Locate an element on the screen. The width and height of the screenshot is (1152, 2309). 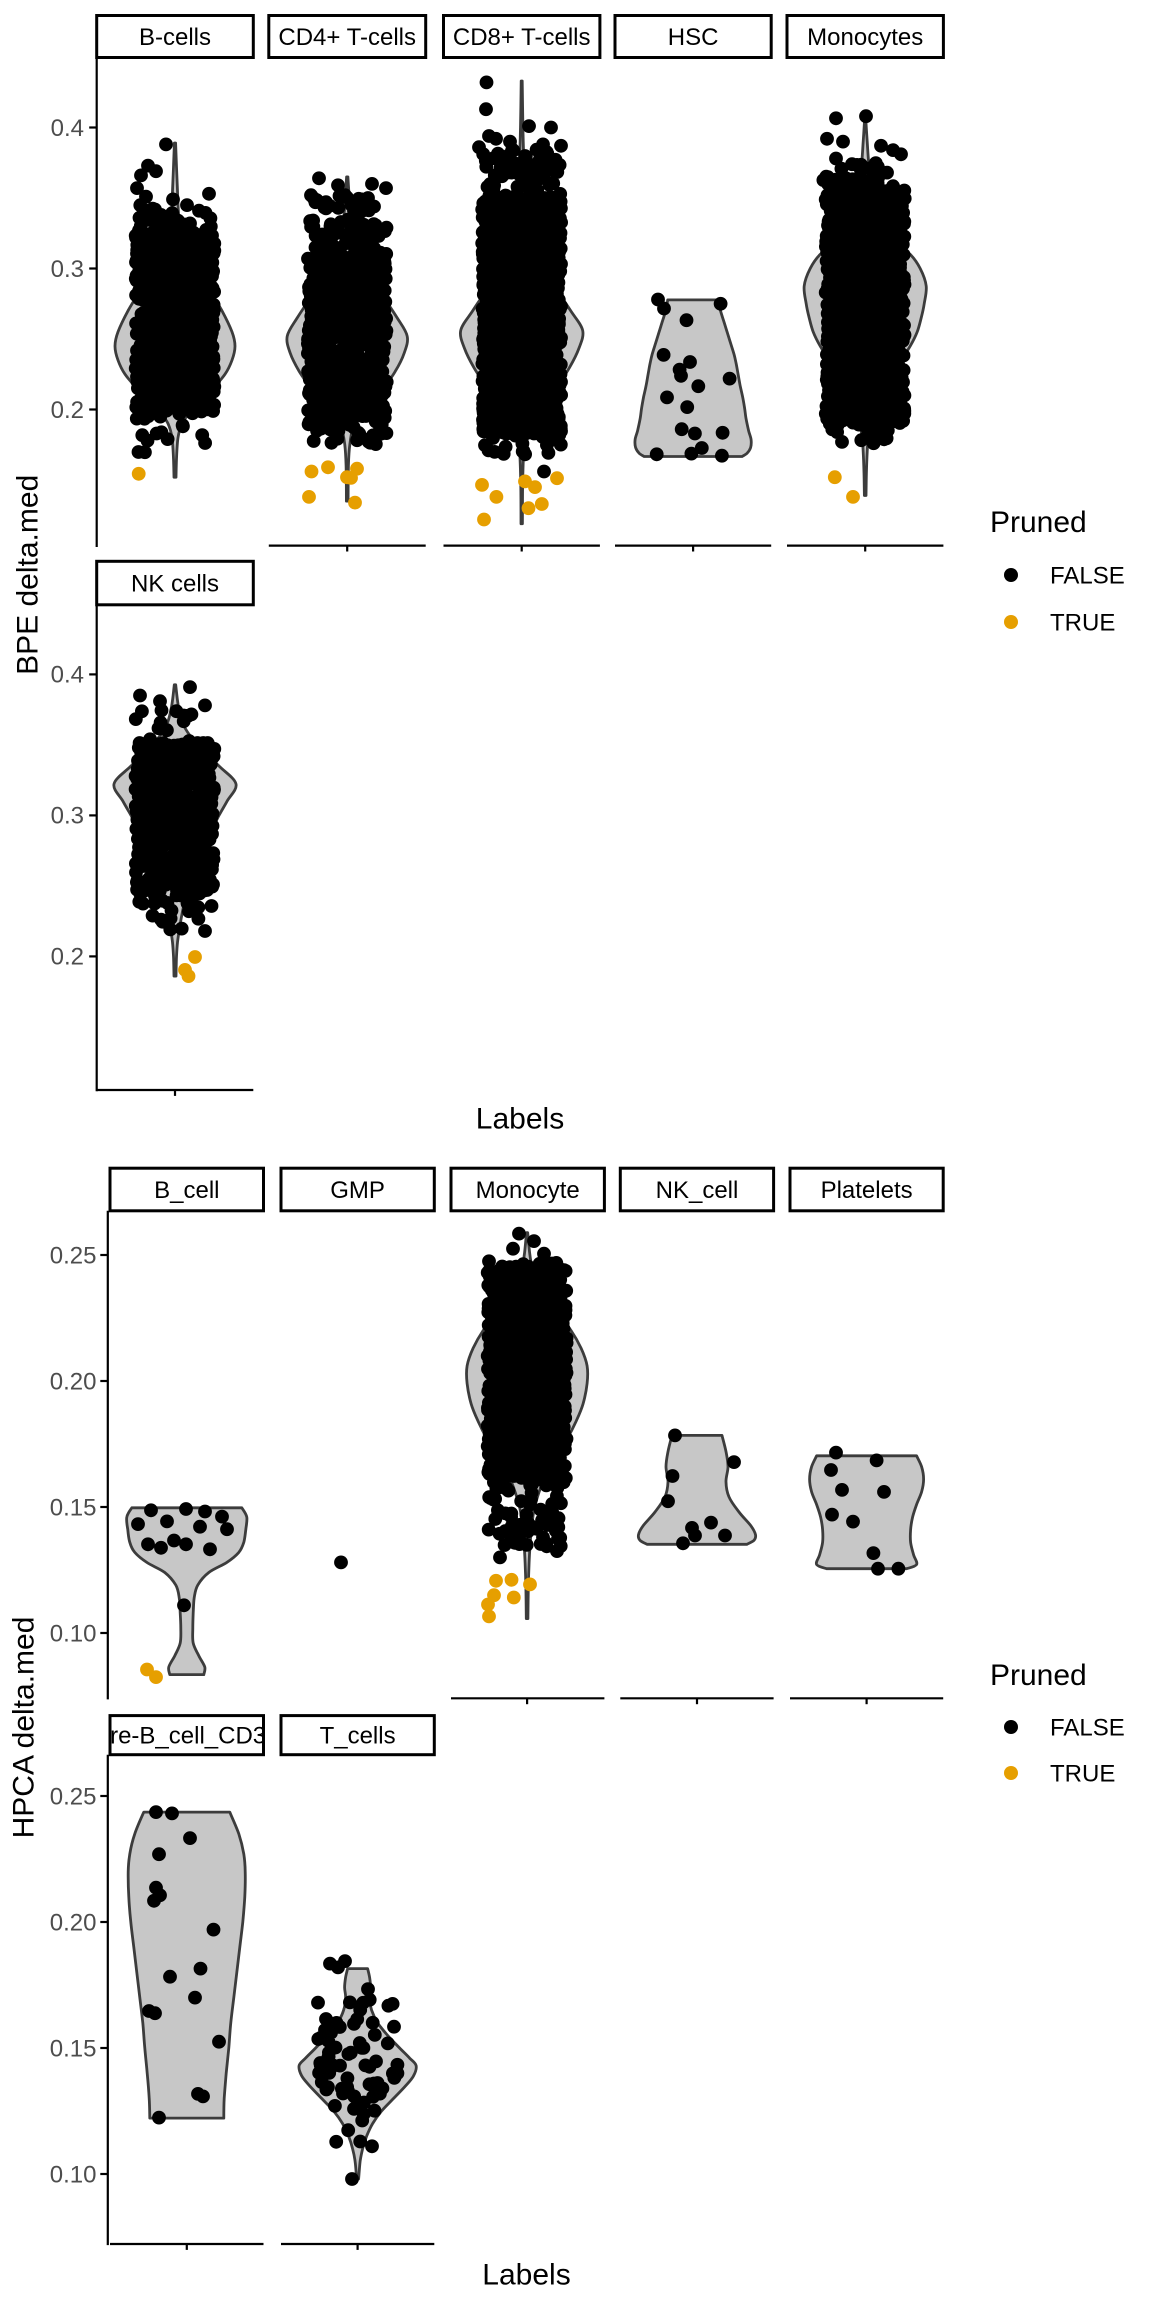
svg-text: Monocyte is located at coordinates (528, 1190).